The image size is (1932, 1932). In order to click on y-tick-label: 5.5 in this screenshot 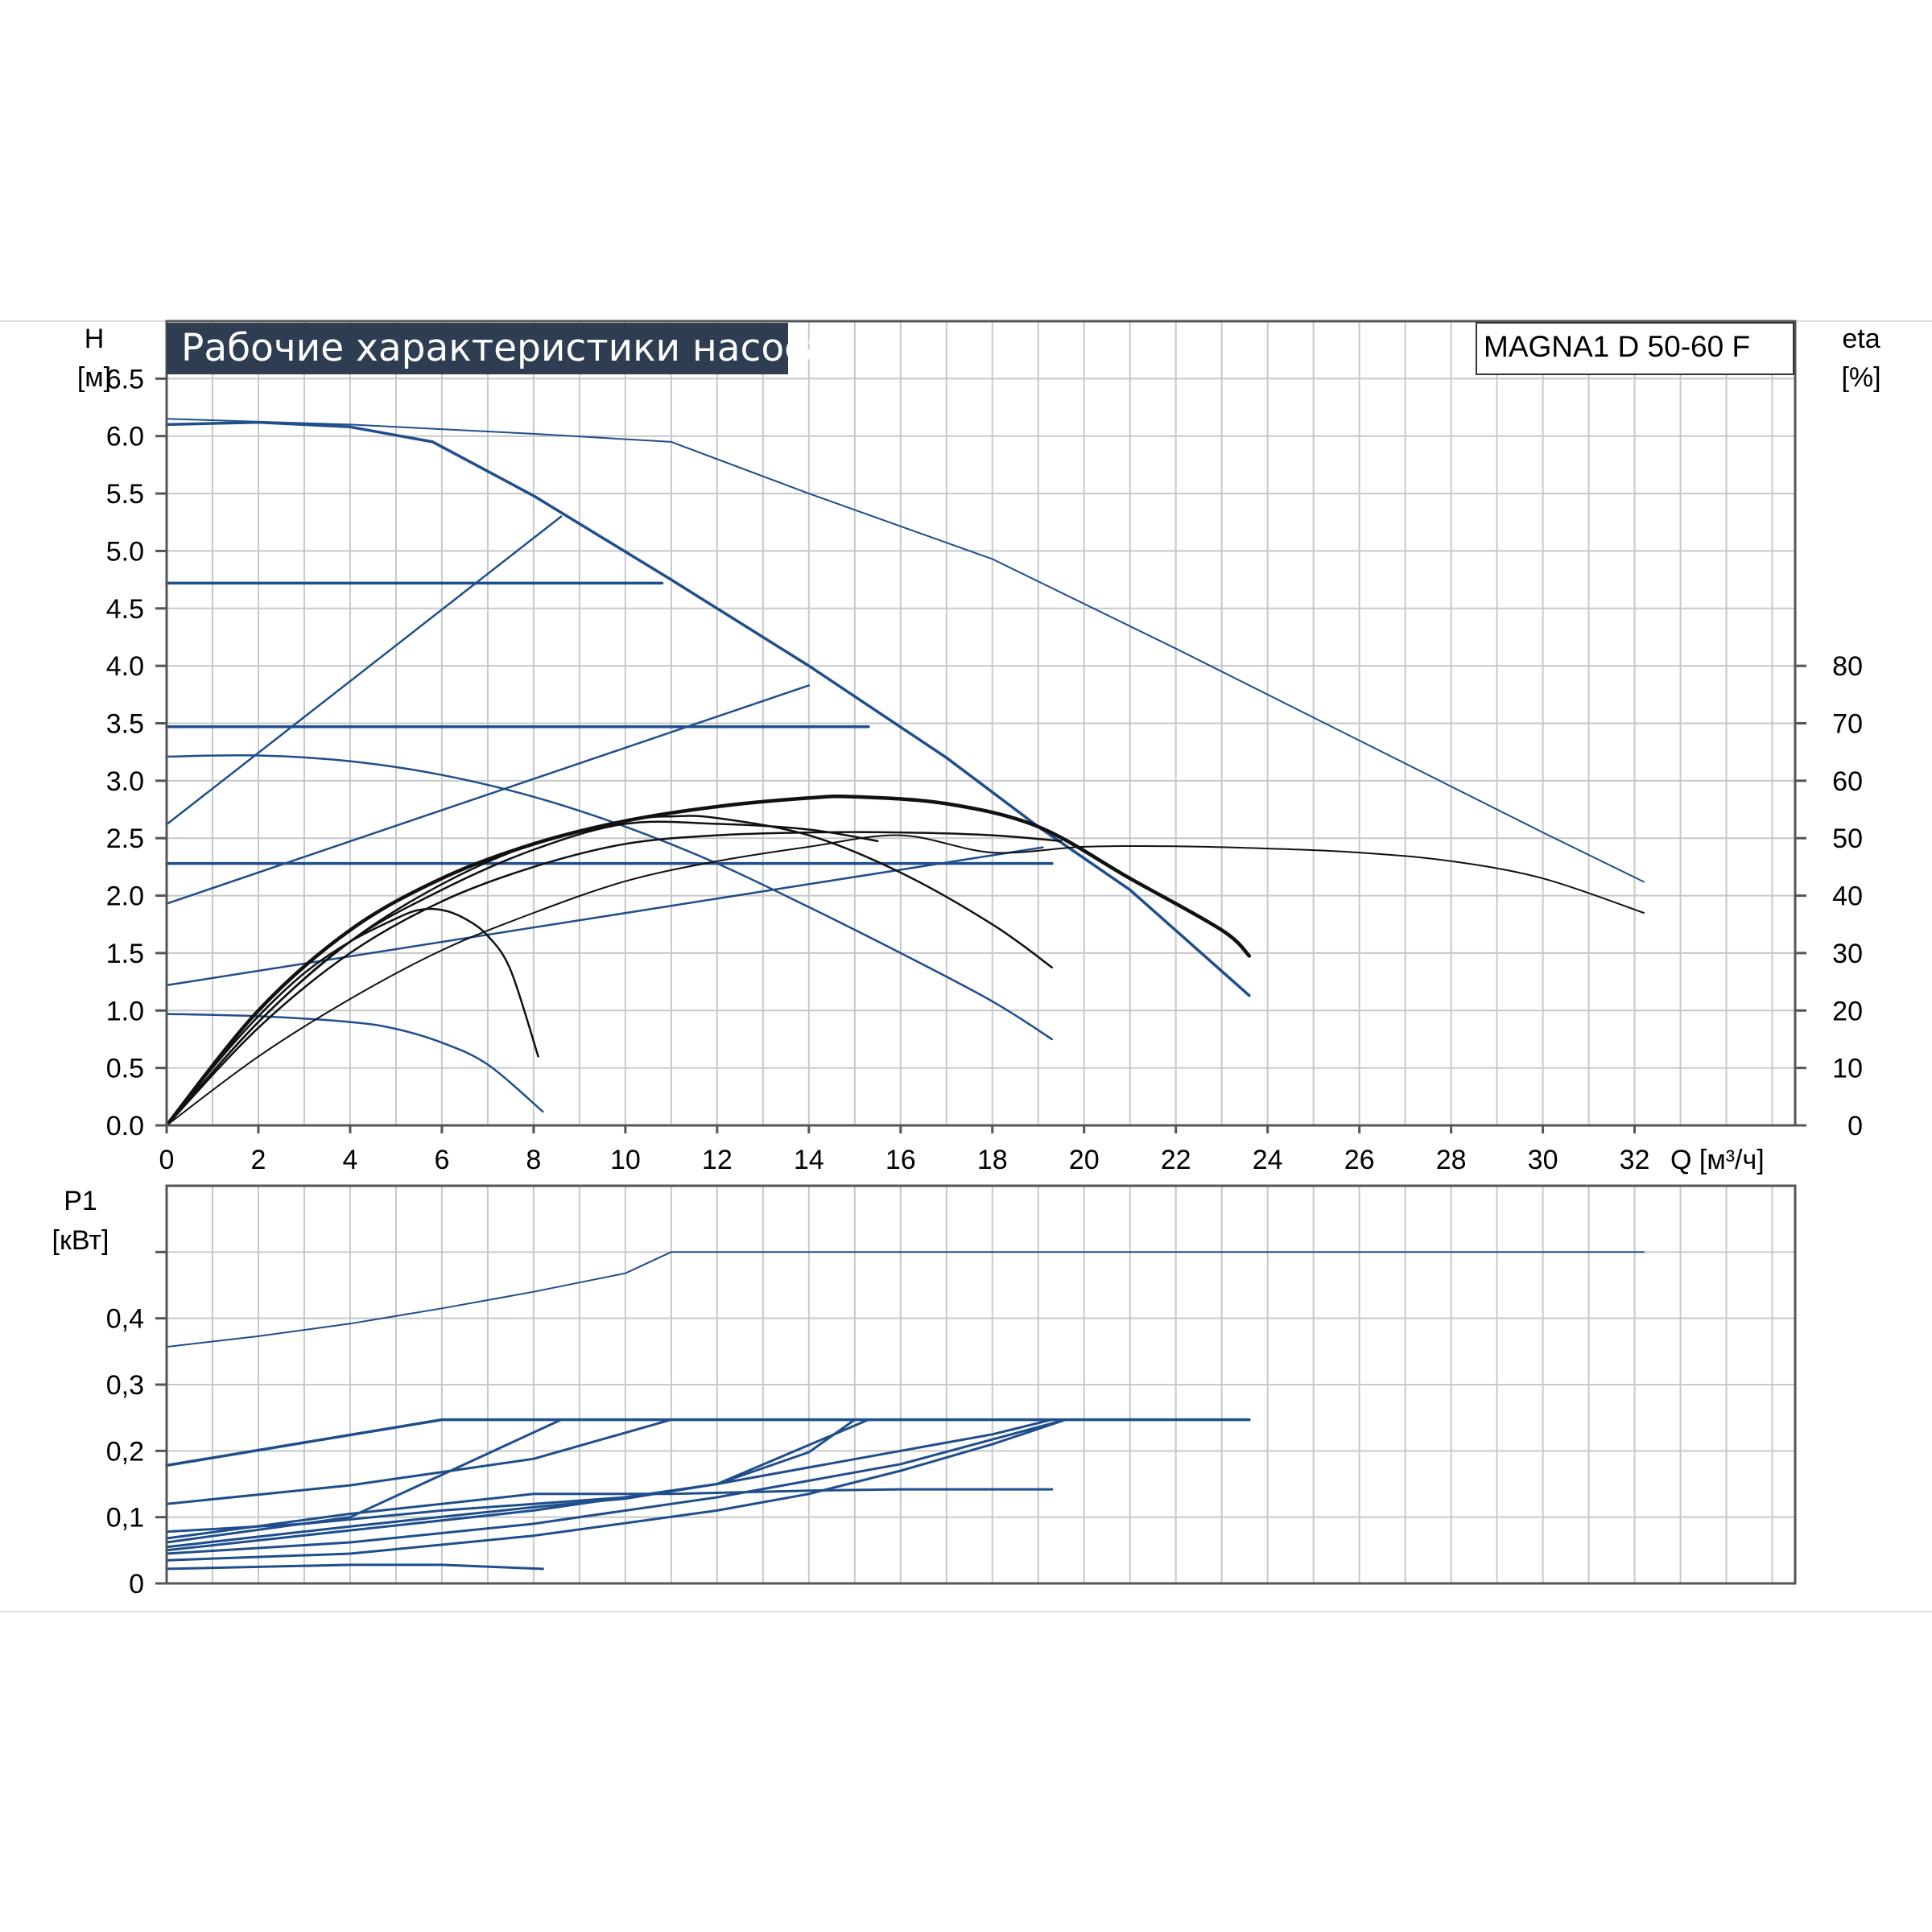, I will do `click(125, 494)`.